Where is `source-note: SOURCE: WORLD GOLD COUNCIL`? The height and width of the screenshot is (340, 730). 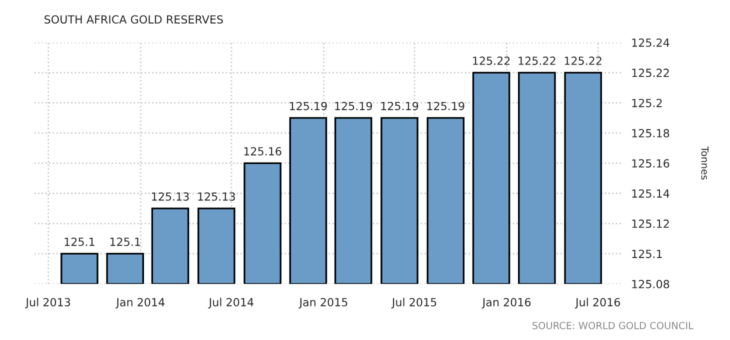 source-note: SOURCE: WORLD GOLD COUNCIL is located at coordinates (613, 326).